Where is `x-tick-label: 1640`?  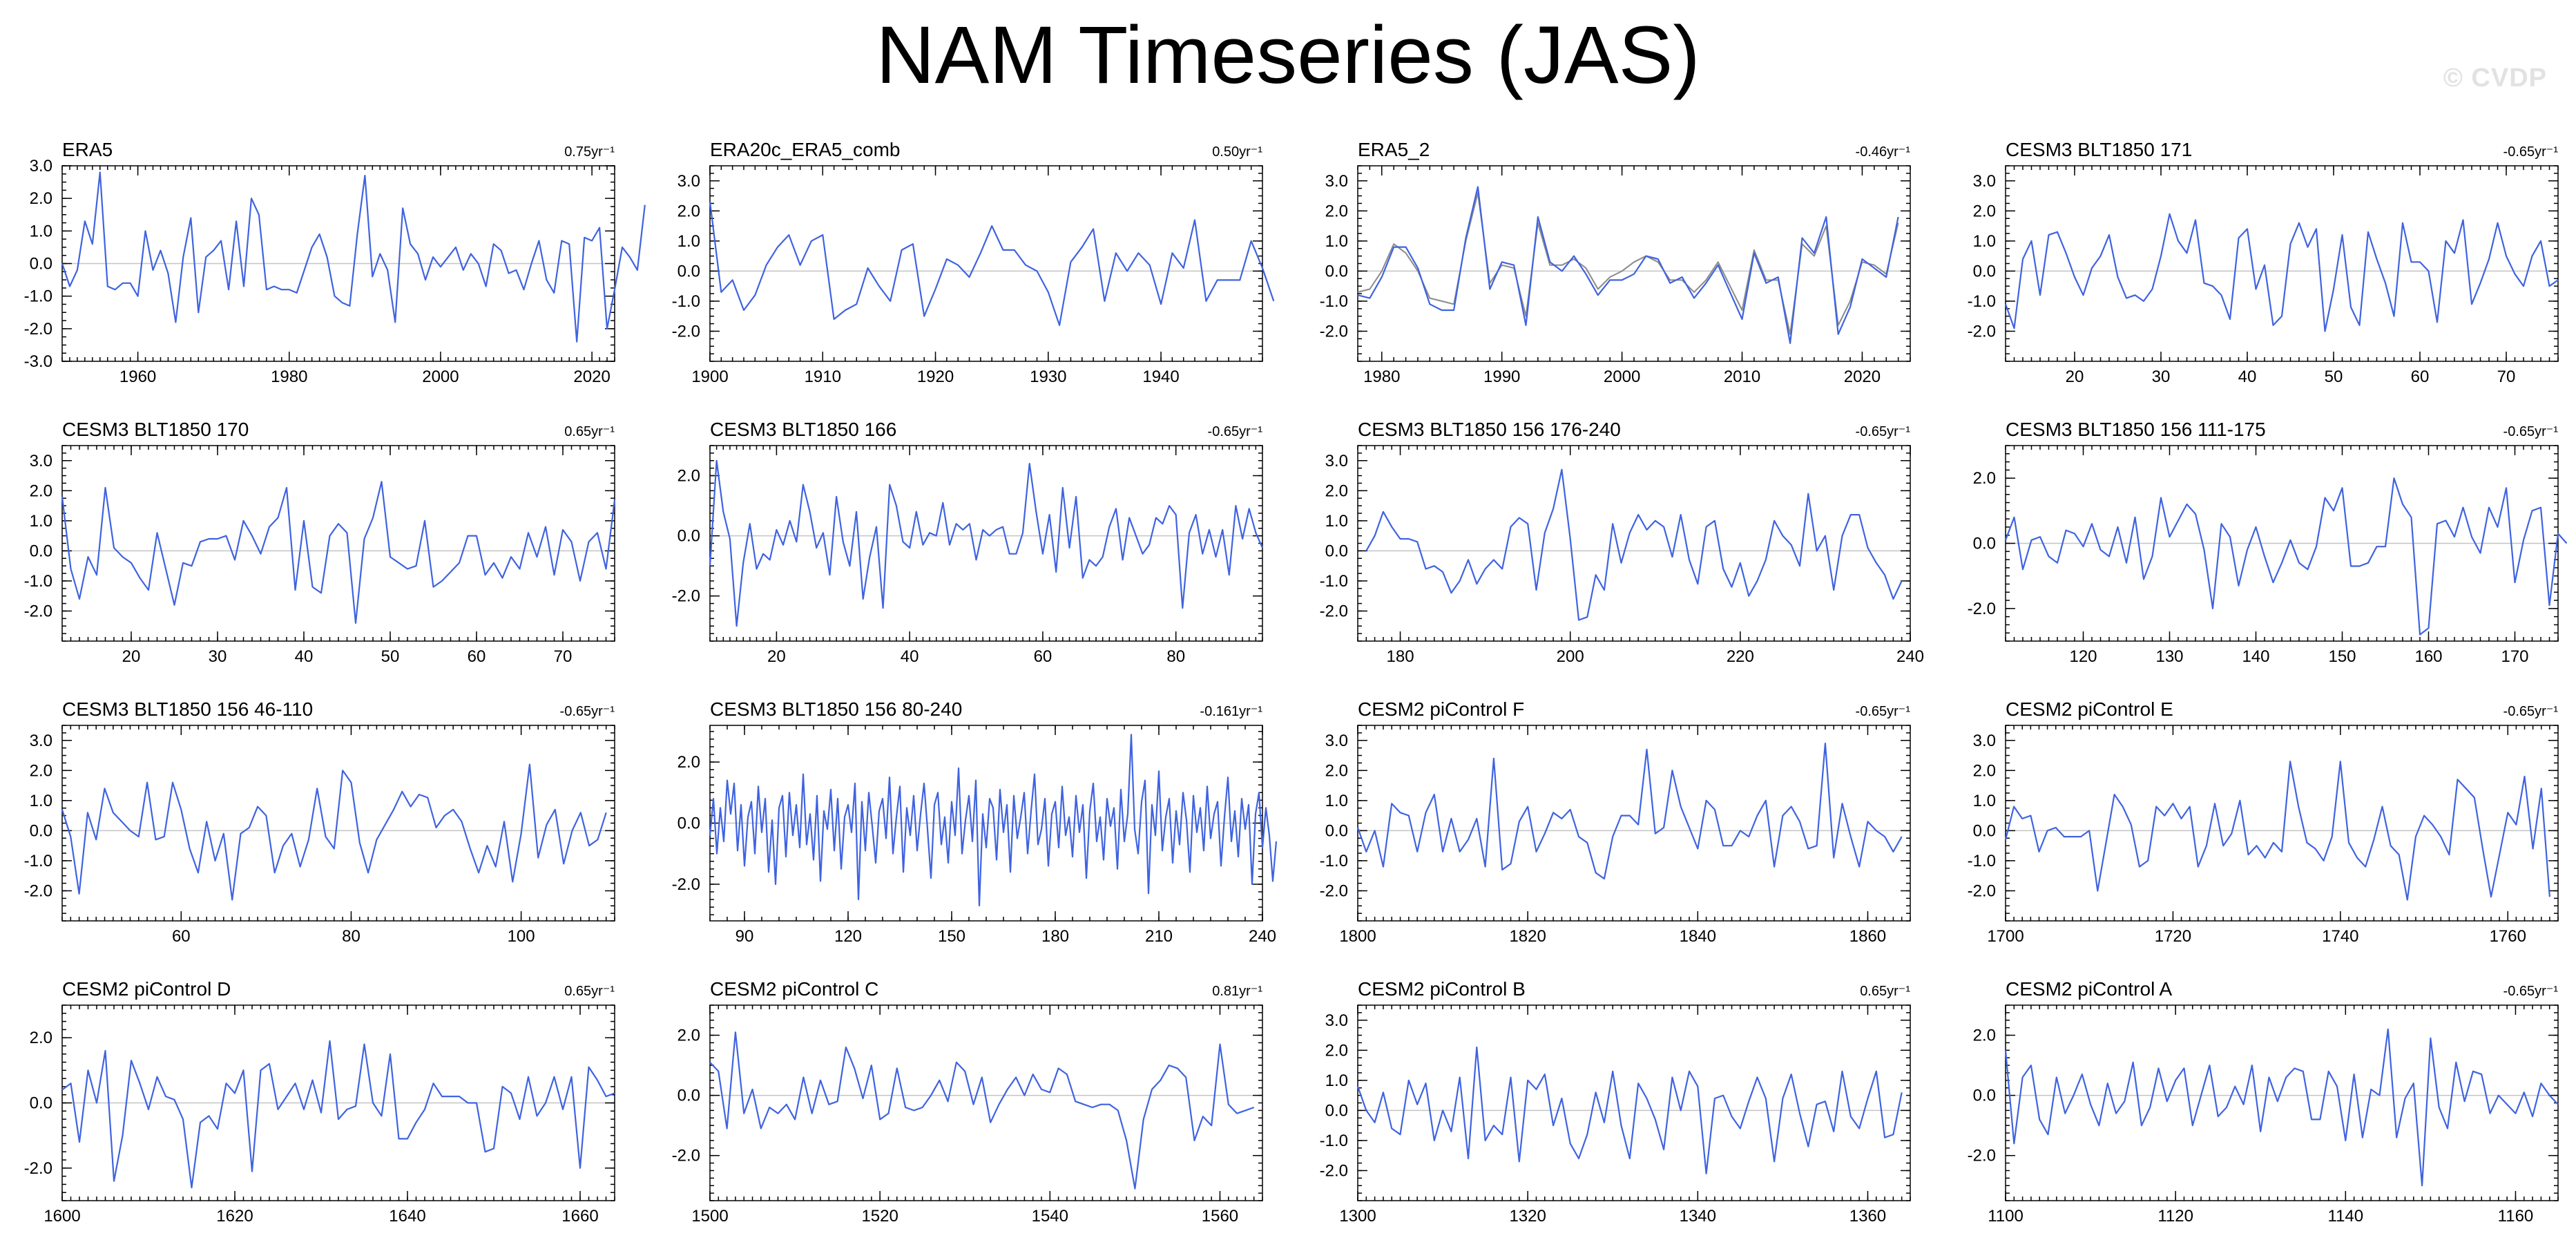 x-tick-label: 1640 is located at coordinates (407, 1216).